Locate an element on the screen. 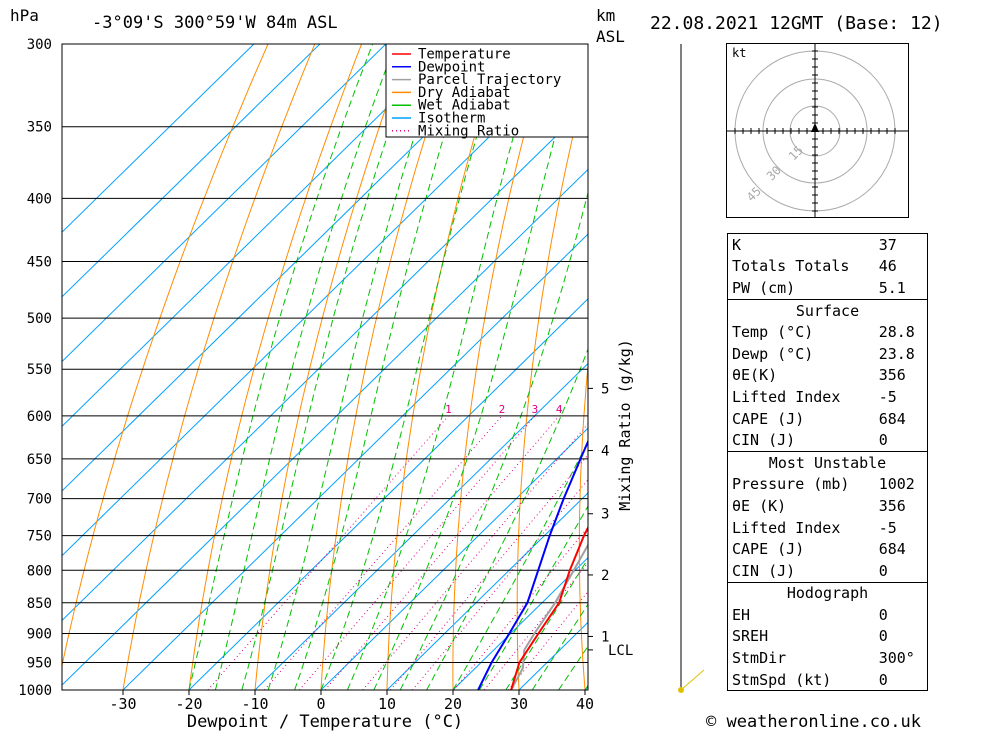 The image size is (1000, 733). pressure-tick-label: 800 is located at coordinates (39, 571).